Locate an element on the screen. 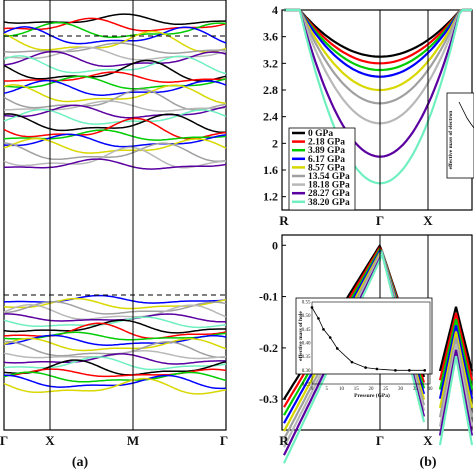 Image resolution: width=474 pixels, height=474 pixels. hole-inset-xlabel: Pressure (GPa) is located at coordinates (372, 395).